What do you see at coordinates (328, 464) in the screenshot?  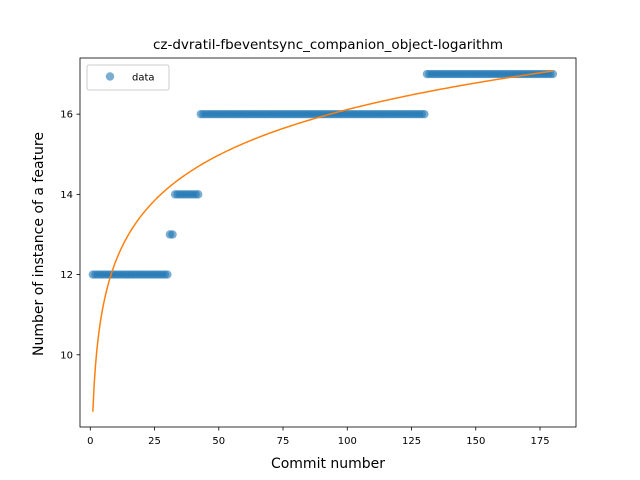 I see `x-axis-label: Commit number` at bounding box center [328, 464].